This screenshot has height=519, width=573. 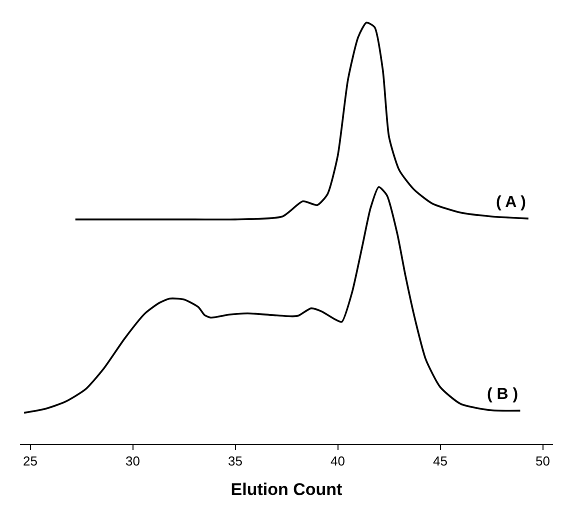 I want to click on series-label: ( A ), so click(x=511, y=202).